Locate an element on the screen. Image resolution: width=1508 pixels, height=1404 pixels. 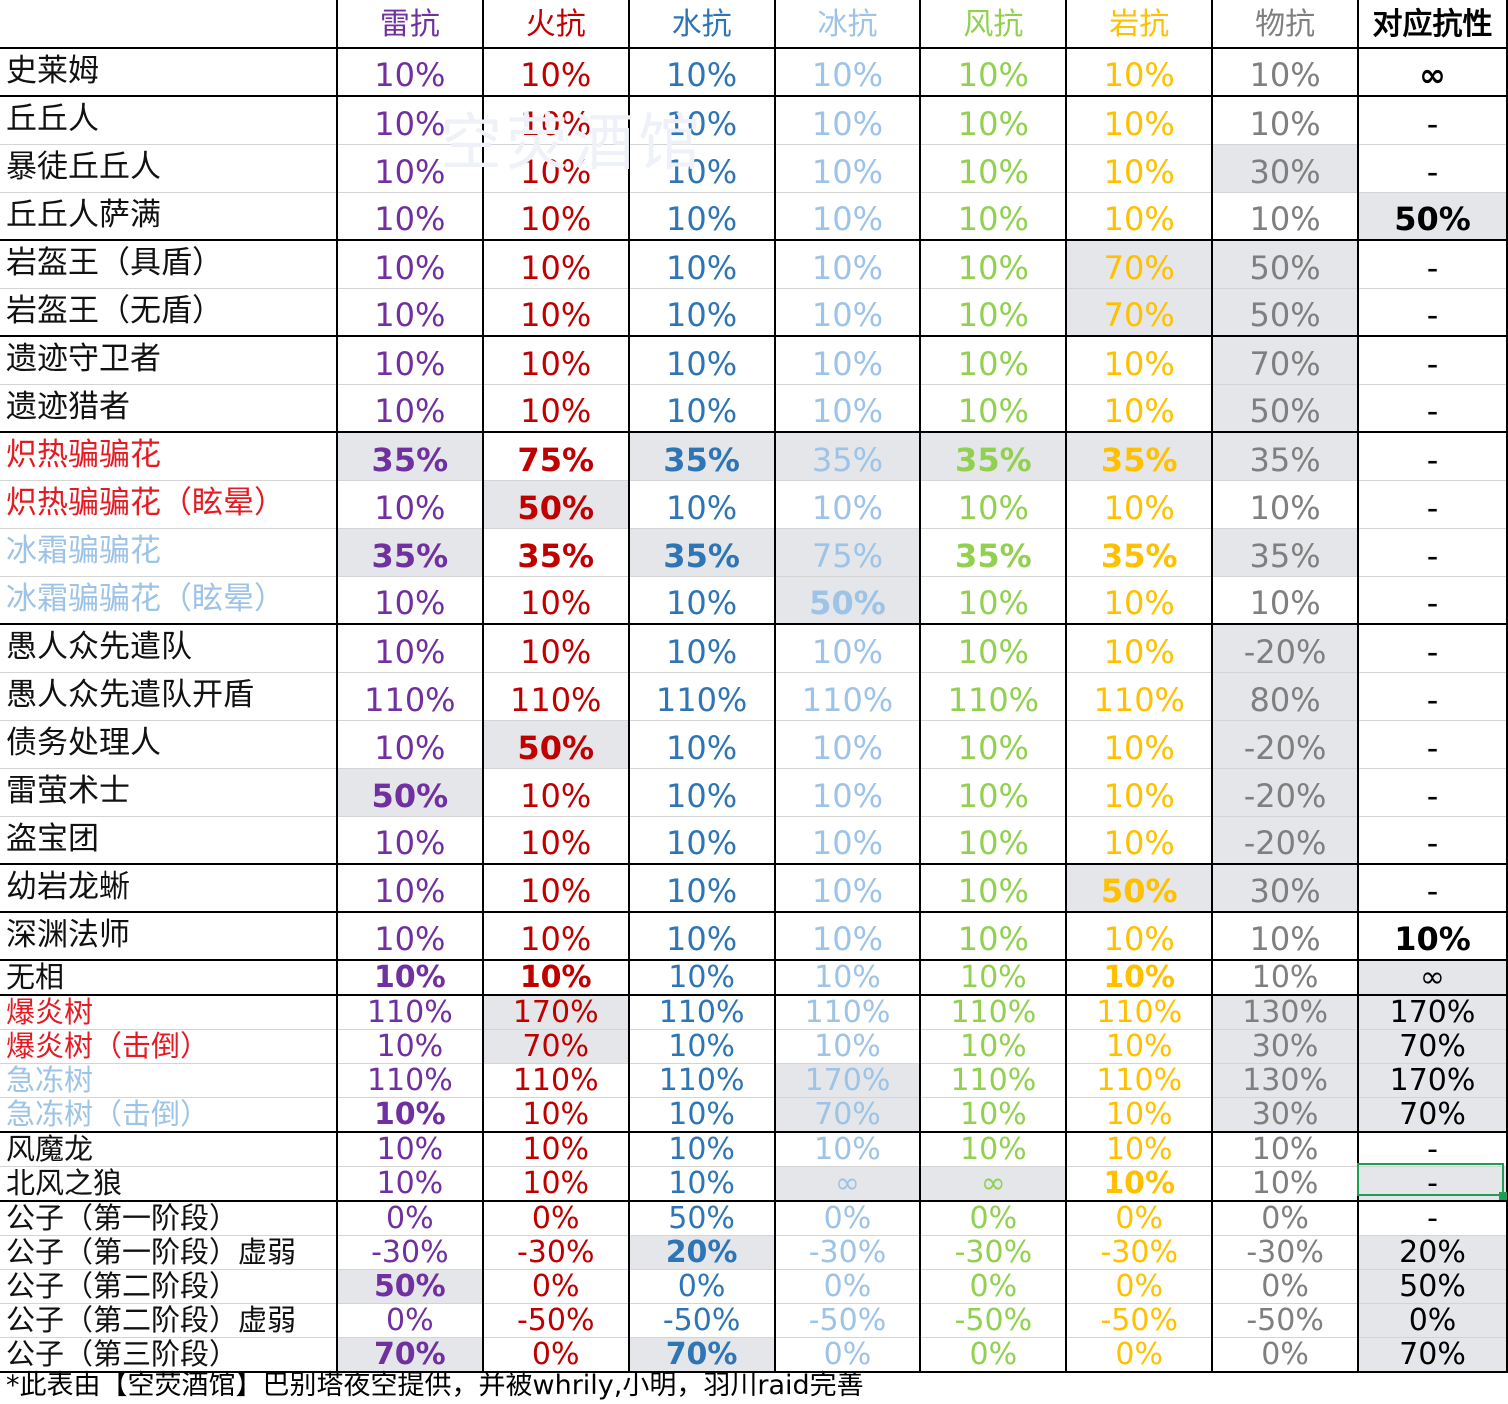
enemy-name-cell: 幼岩龙蜥 is located at coordinates (168, 888).